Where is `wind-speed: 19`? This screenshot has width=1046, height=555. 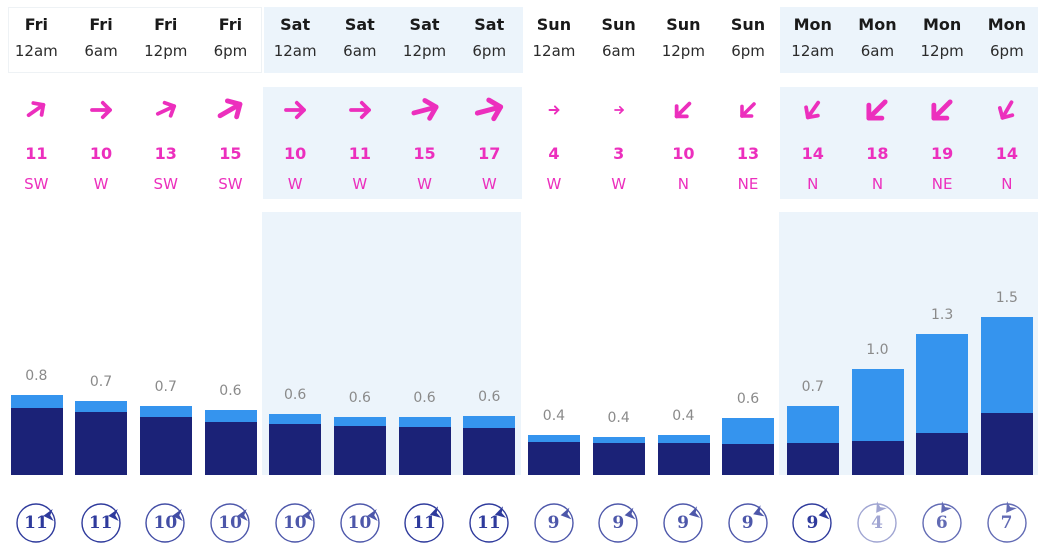
wind-speed: 19 is located at coordinates (942, 153).